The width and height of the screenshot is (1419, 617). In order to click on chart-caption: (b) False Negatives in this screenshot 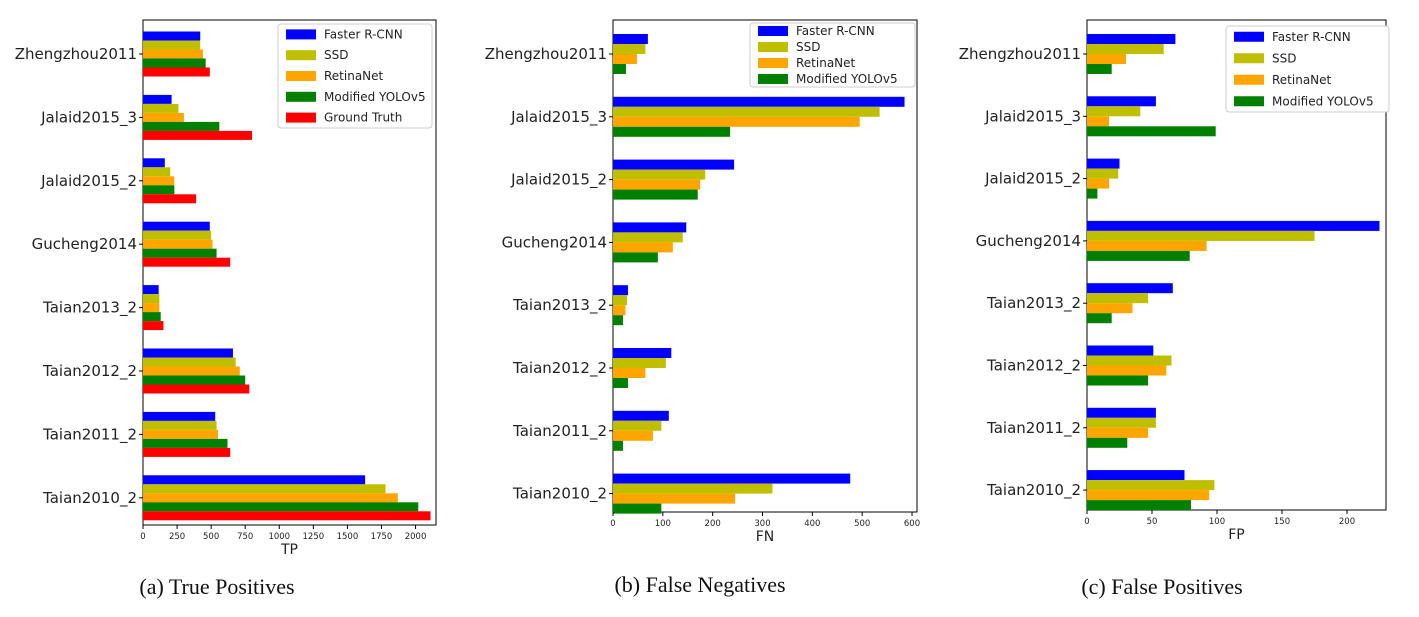, I will do `click(699, 584)`.